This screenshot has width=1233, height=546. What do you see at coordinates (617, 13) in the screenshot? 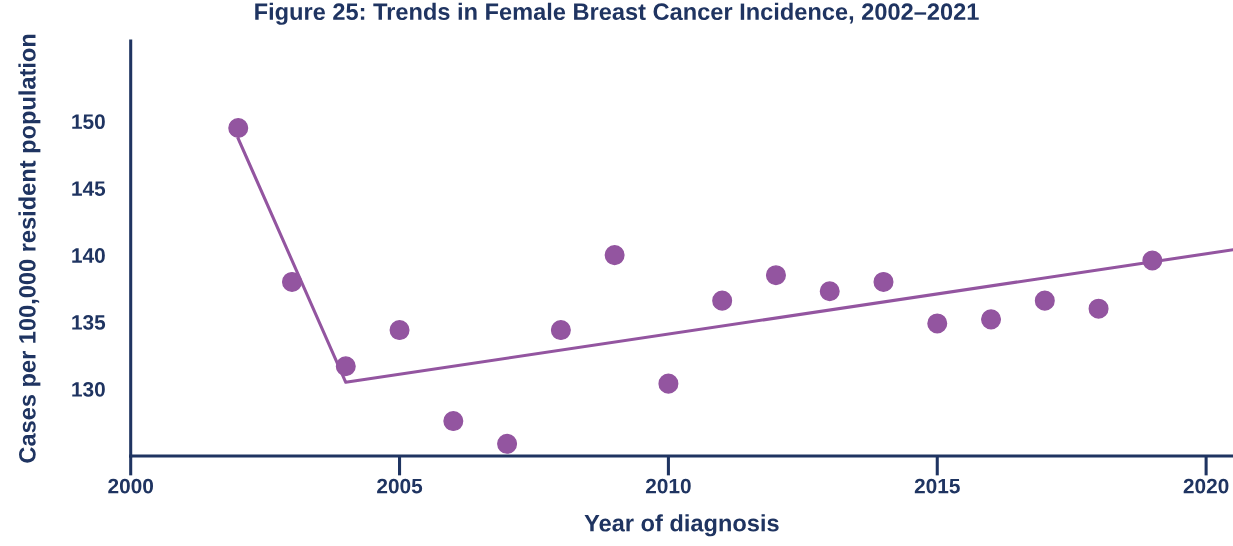
I see `chart-title: Figure 25: Trends in Female Breast Cancer Incidence, 2002–2021` at bounding box center [617, 13].